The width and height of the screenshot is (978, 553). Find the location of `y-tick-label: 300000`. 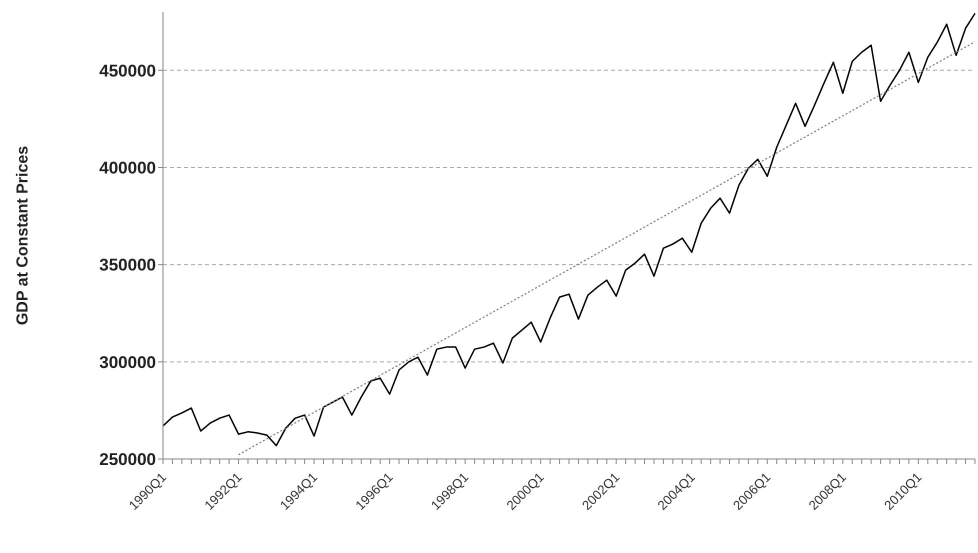

y-tick-label: 300000 is located at coordinates (127, 362).